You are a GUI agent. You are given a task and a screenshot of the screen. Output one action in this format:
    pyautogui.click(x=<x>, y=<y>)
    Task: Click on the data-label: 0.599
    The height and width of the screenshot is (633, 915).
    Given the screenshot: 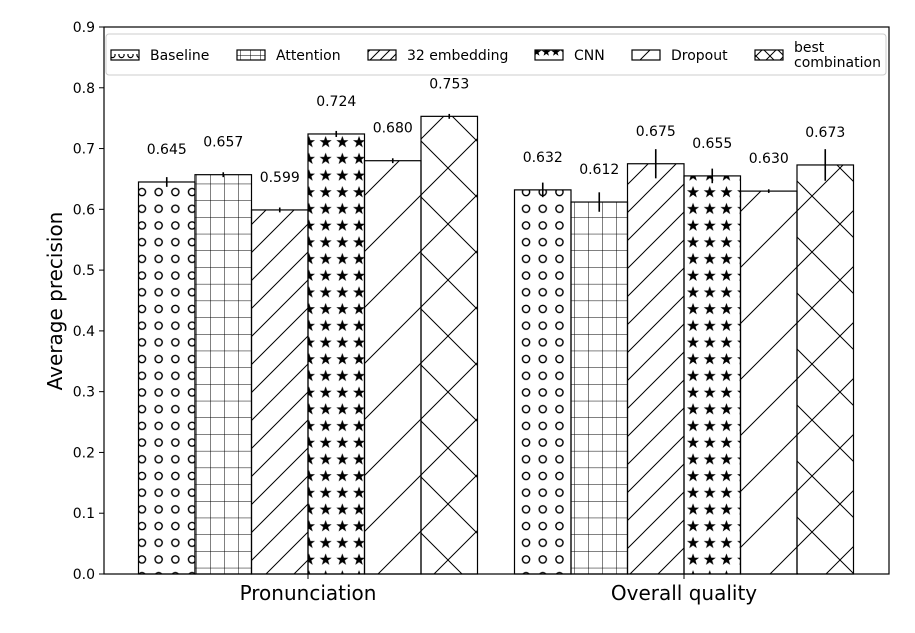 What is the action you would take?
    pyautogui.click(x=280, y=178)
    